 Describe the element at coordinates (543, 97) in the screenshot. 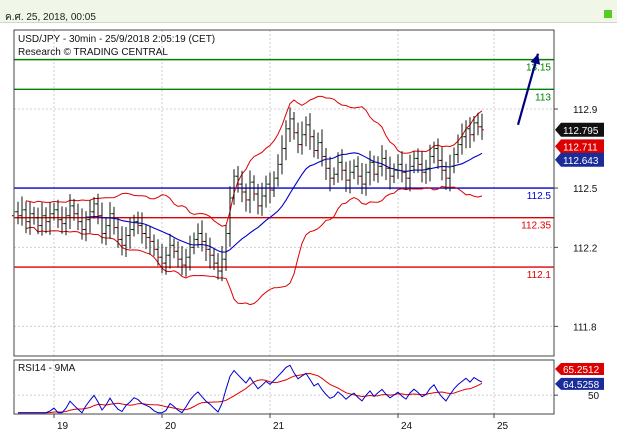

I see `level-label-1: 113` at that location.